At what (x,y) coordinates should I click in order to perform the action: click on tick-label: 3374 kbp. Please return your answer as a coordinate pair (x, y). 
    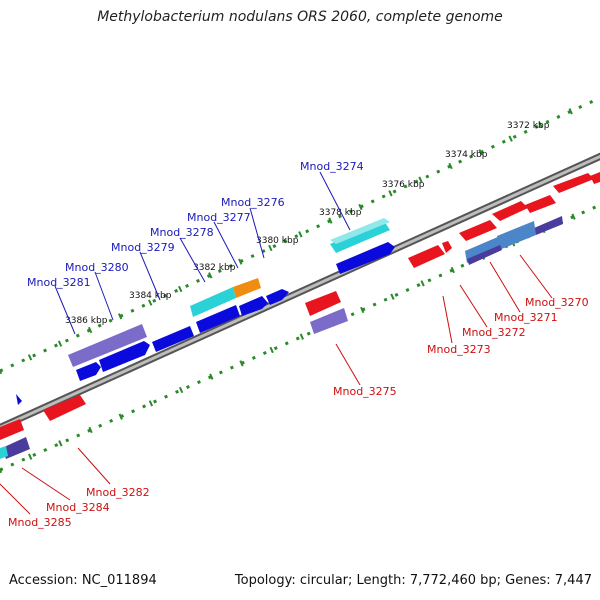
    Looking at the image, I should click on (466, 155).